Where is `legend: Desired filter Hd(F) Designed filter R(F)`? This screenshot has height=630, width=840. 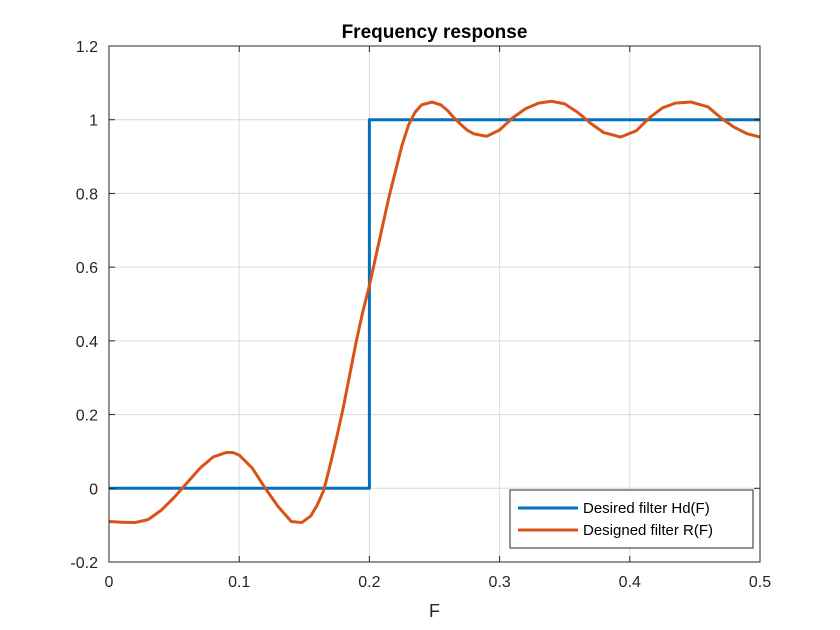
legend: Desired filter Hd(F) Designed filter R(F) is located at coordinates (631, 519).